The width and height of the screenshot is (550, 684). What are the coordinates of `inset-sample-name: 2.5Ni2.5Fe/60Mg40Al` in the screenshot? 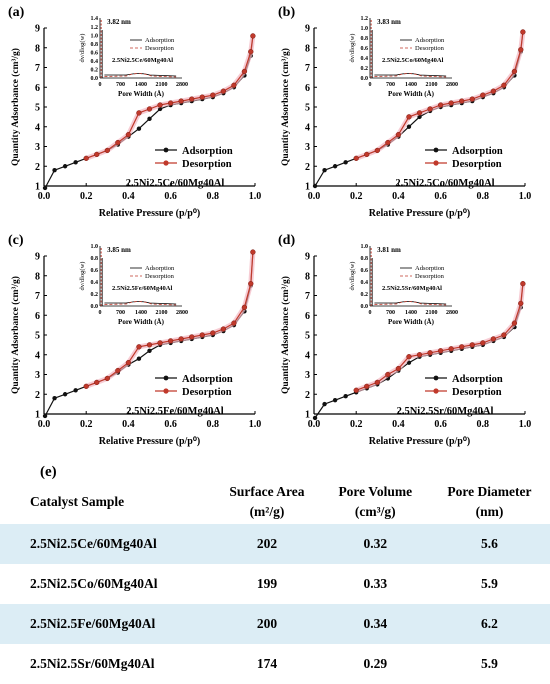 It's located at (142, 288).